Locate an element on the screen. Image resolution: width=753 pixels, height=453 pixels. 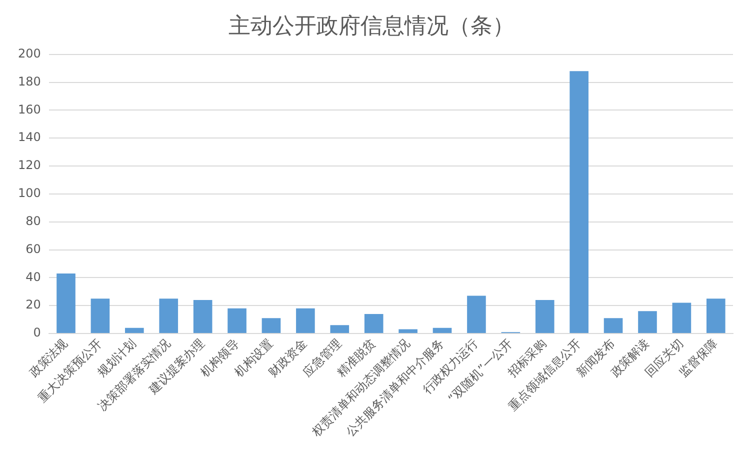
y-tick-label: 160 is located at coordinates (29, 109).